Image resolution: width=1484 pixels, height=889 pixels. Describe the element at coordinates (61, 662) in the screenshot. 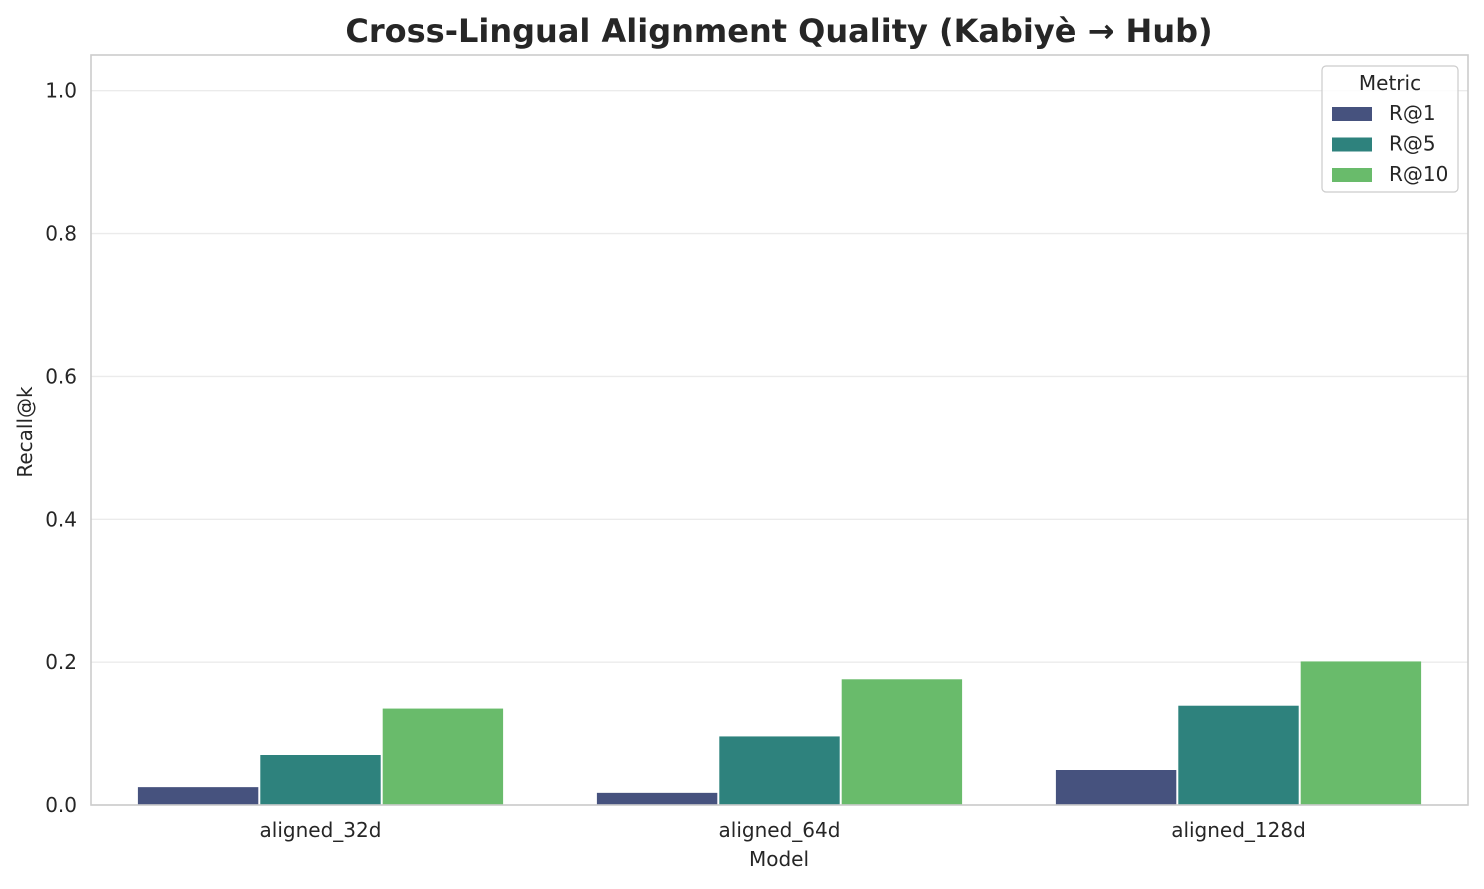

I see `y-tick-label: 0.2` at that location.